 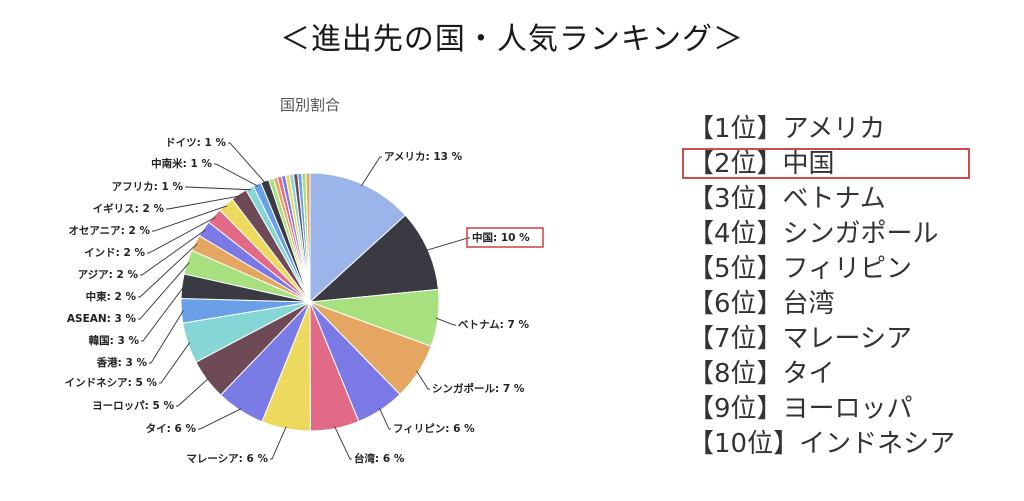 I want to click on ranking-item-5: 【5位】フィリピン, so click(x=800, y=269).